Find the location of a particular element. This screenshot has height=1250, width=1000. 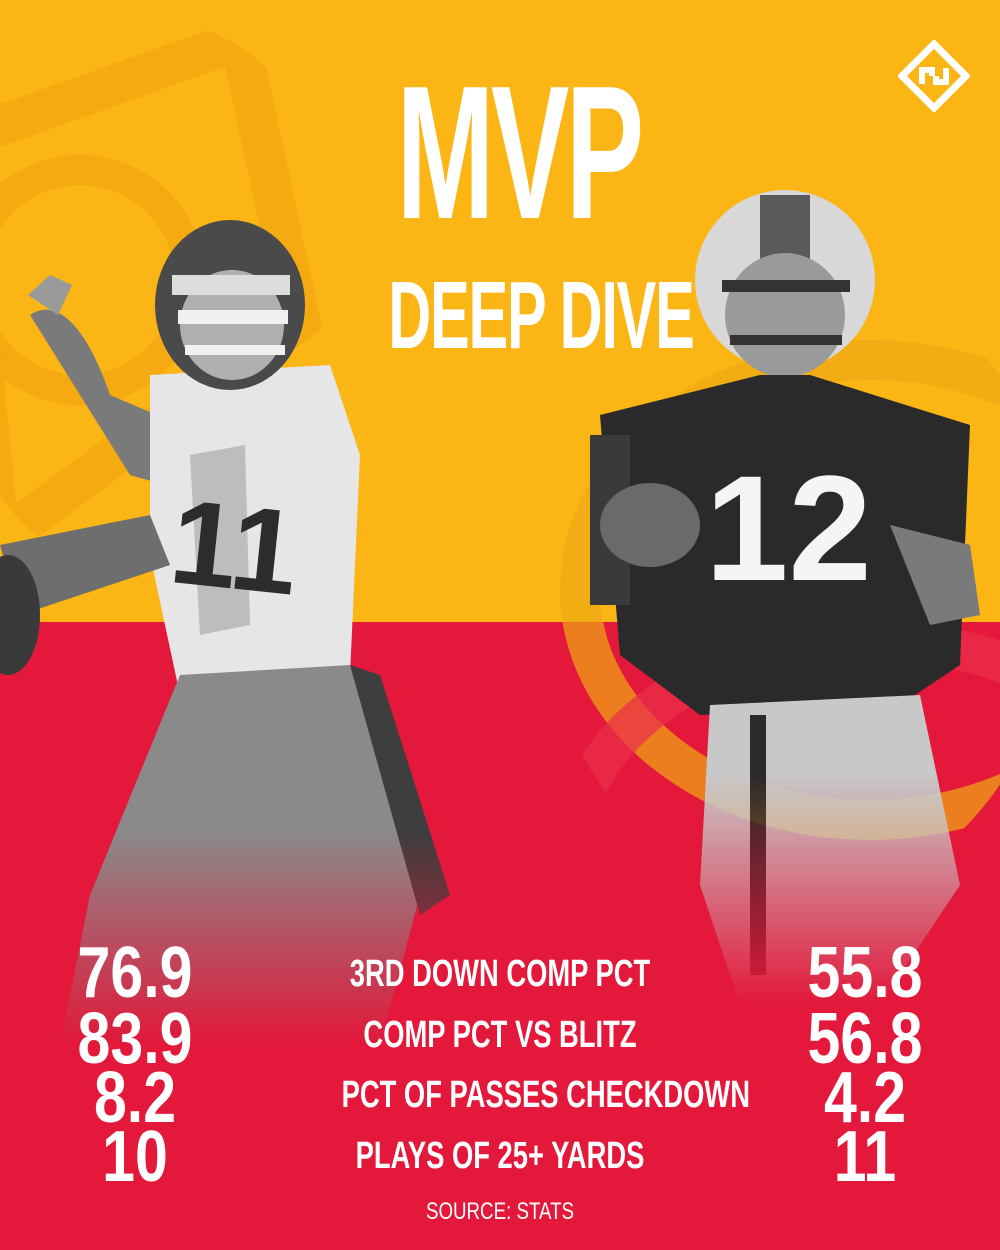

stat-label: COMP PCT VS BLITZ is located at coordinates (500, 1035).